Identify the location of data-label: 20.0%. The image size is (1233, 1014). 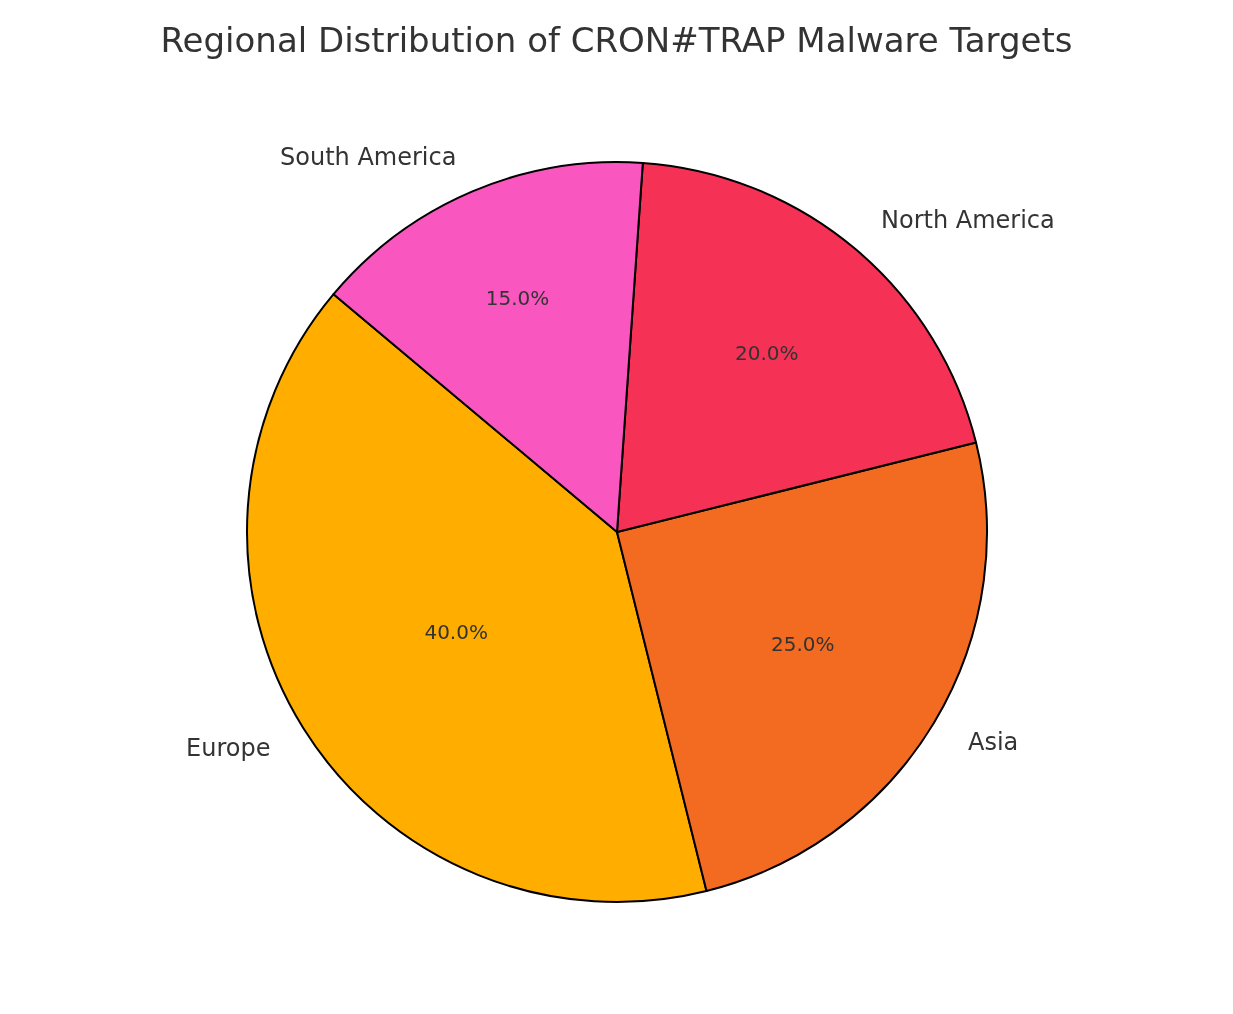
(767, 353).